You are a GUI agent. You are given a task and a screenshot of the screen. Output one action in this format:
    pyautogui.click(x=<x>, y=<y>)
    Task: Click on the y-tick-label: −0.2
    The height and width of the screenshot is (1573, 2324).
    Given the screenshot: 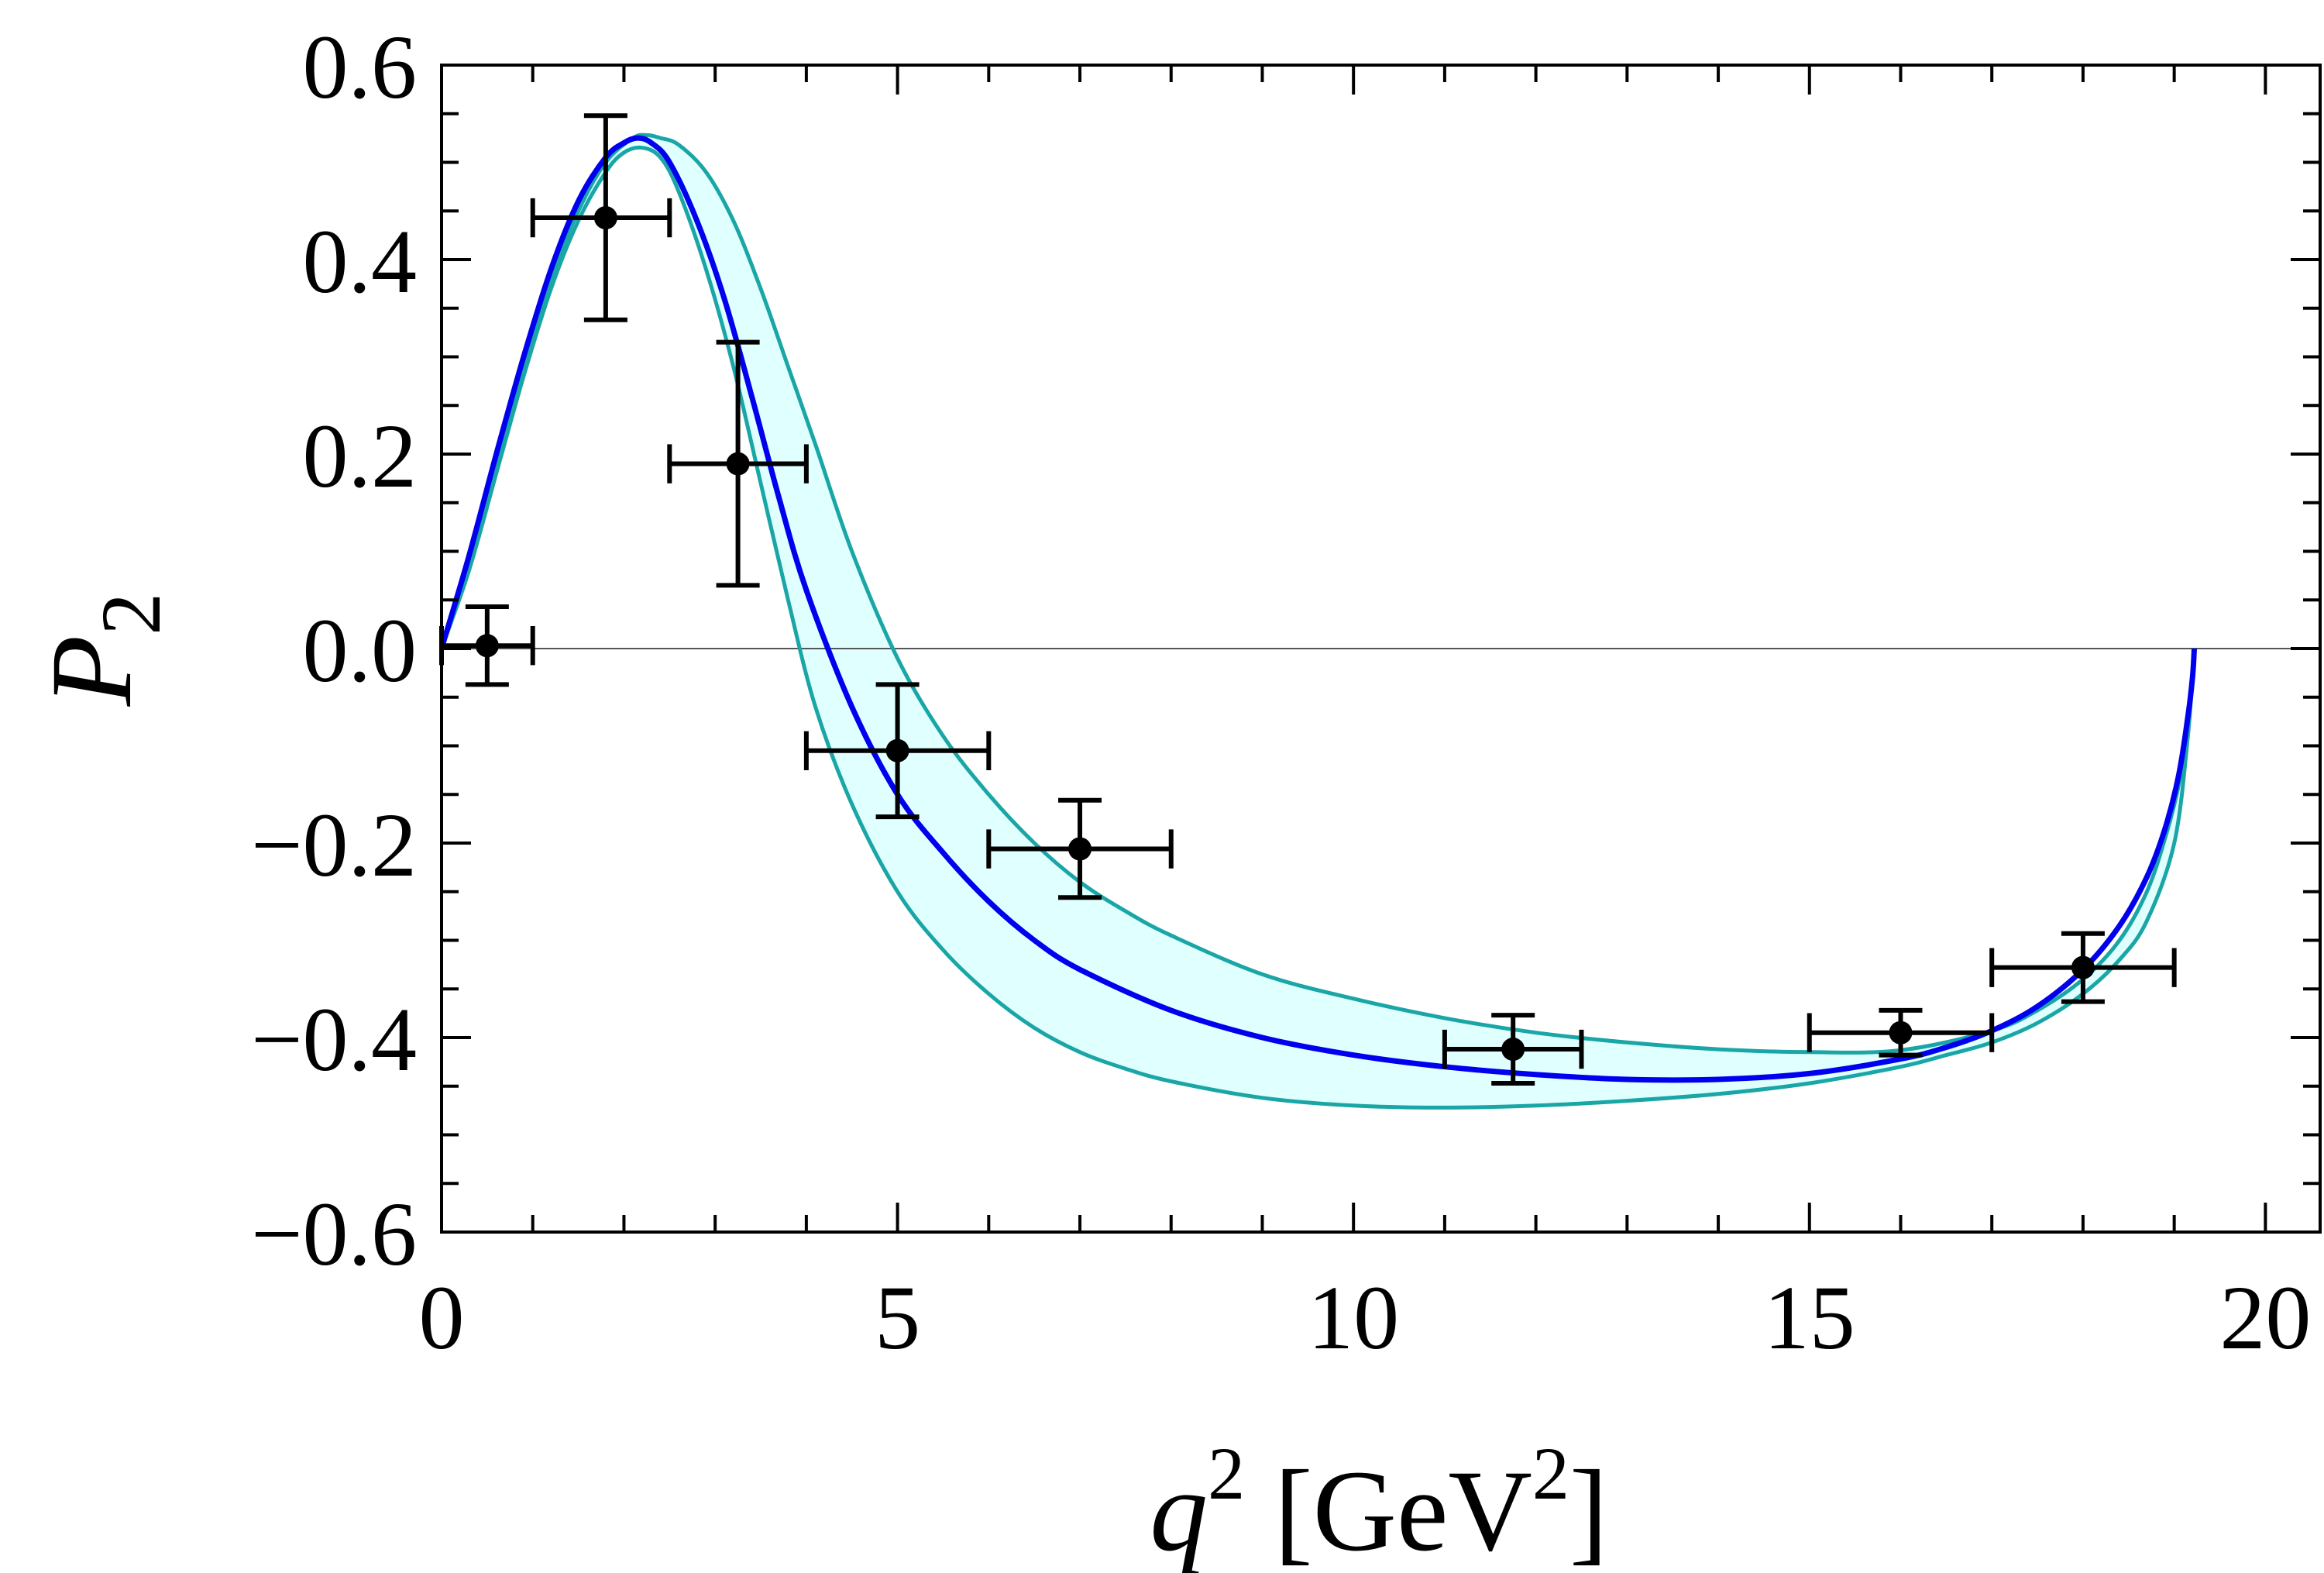 What is the action you would take?
    pyautogui.click(x=334, y=845)
    